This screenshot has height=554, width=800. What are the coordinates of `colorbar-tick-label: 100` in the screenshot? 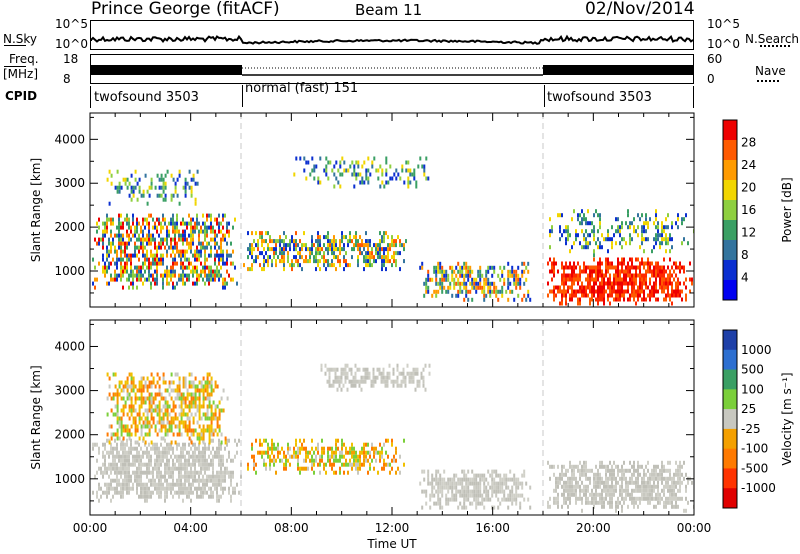 It's located at (752, 389).